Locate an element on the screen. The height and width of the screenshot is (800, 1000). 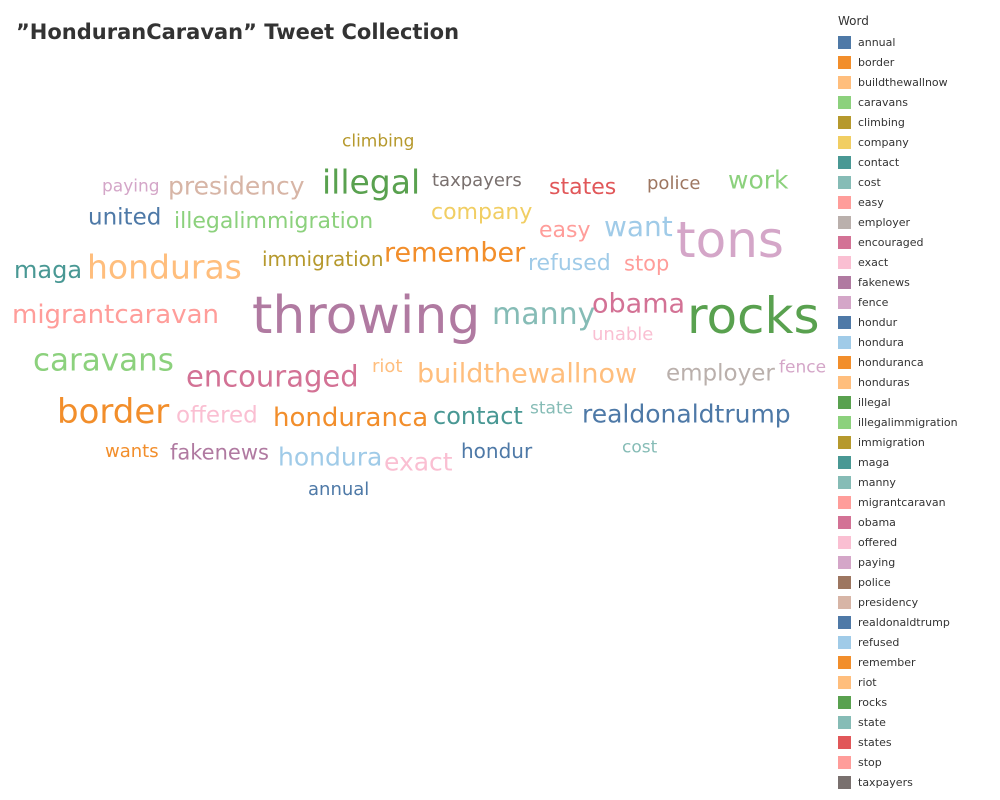
legend-item: illegal is located at coordinates (918, 402).